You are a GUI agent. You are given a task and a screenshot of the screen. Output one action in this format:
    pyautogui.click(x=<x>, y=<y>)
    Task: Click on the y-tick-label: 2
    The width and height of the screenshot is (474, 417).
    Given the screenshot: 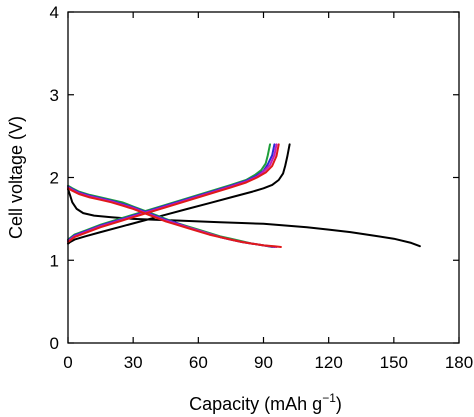 What is the action you would take?
    pyautogui.click(x=54, y=178)
    